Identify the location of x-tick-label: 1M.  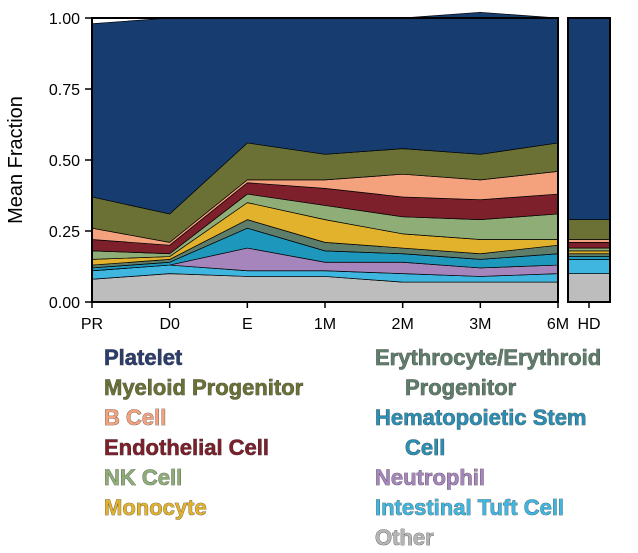
(325, 324).